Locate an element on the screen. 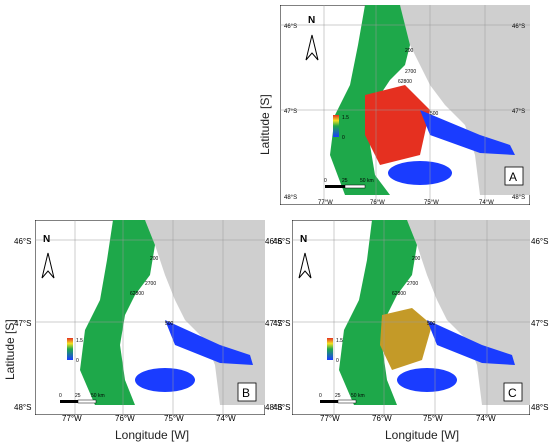  panel-label-c: C is located at coordinates (512, 393).